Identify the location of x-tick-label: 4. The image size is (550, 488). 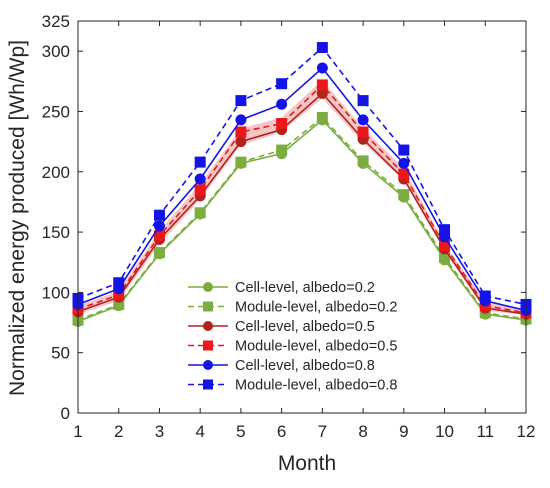
(199, 431).